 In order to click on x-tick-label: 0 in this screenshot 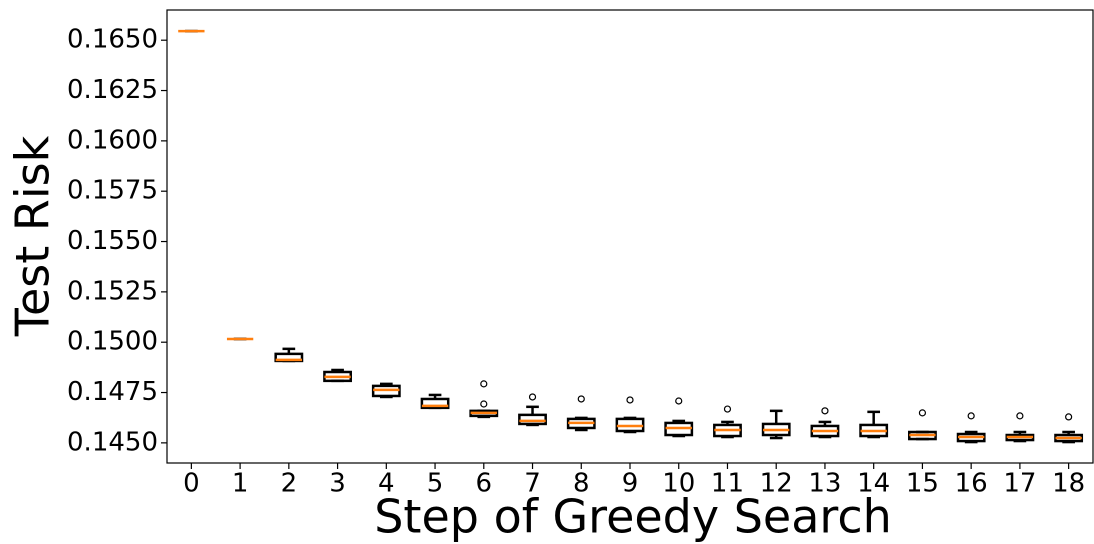, I will do `click(191, 484)`.